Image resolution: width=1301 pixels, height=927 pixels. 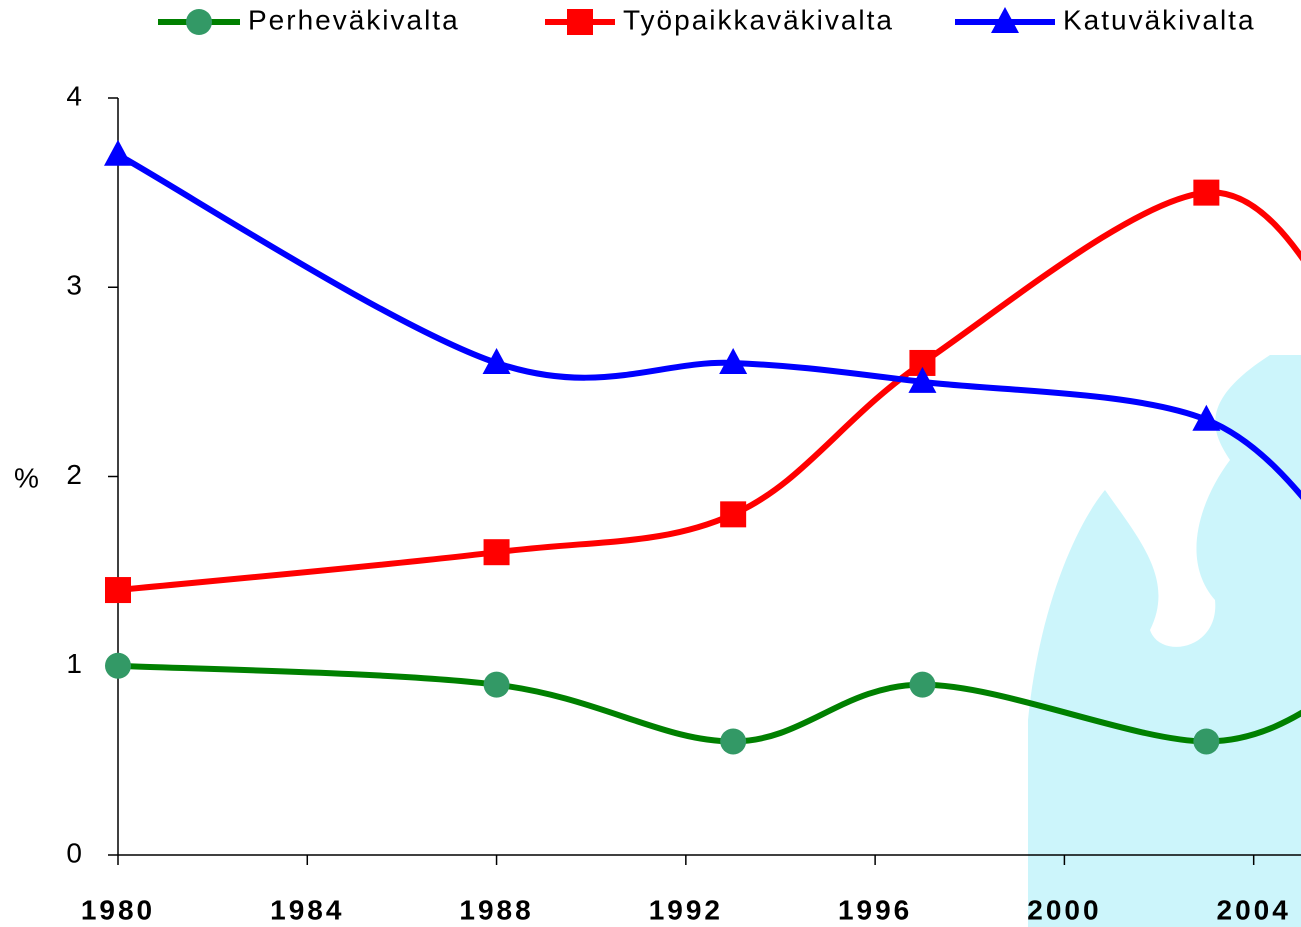 What do you see at coordinates (74, 285) in the screenshot?
I see `y-tick-label: 3` at bounding box center [74, 285].